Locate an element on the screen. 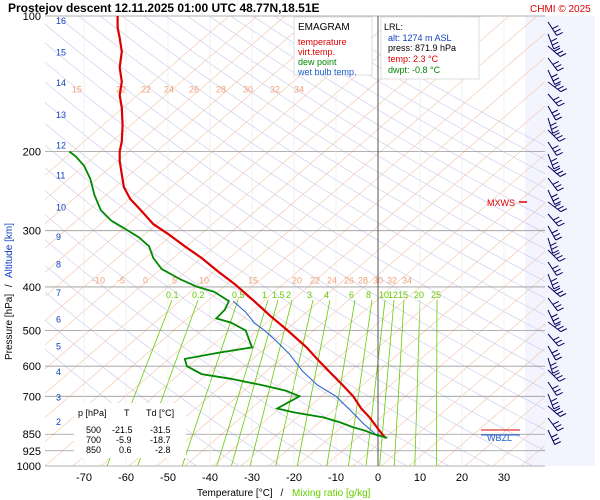 The height and width of the screenshot is (500, 600). altitude-label: 11 is located at coordinates (60, 175).